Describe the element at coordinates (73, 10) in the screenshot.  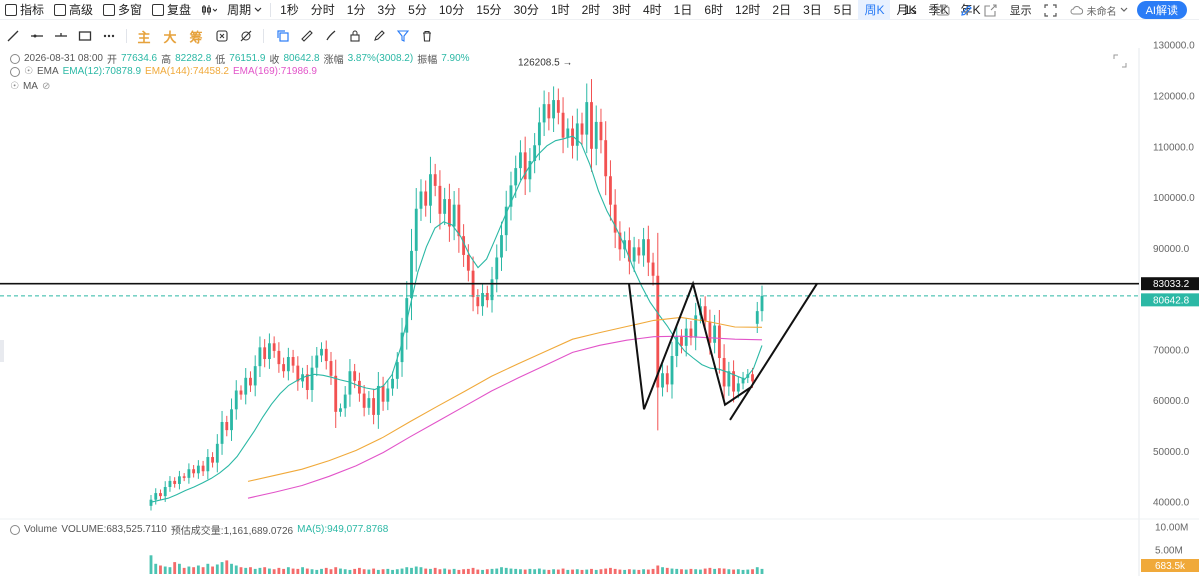
I see `advanced-button: 高级` at that location.